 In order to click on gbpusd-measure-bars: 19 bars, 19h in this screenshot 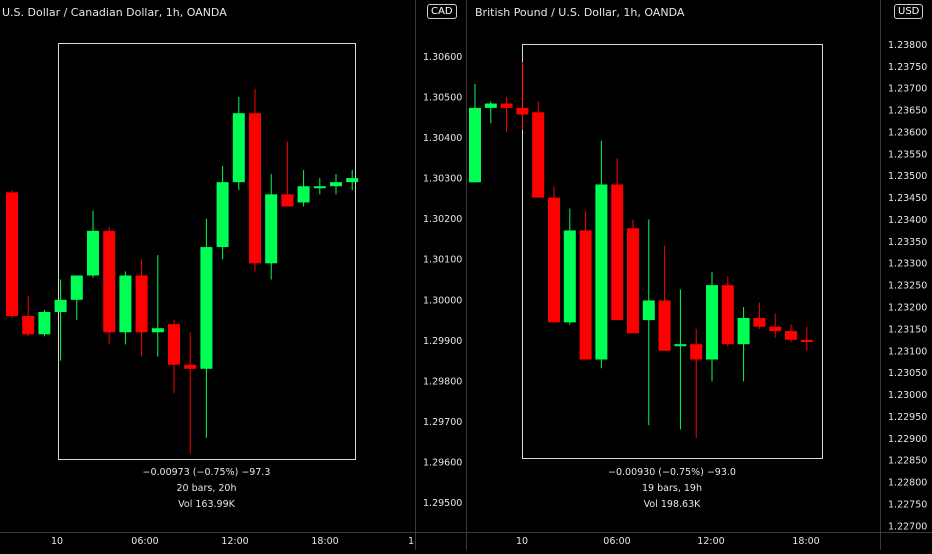, I will do `click(672, 488)`.